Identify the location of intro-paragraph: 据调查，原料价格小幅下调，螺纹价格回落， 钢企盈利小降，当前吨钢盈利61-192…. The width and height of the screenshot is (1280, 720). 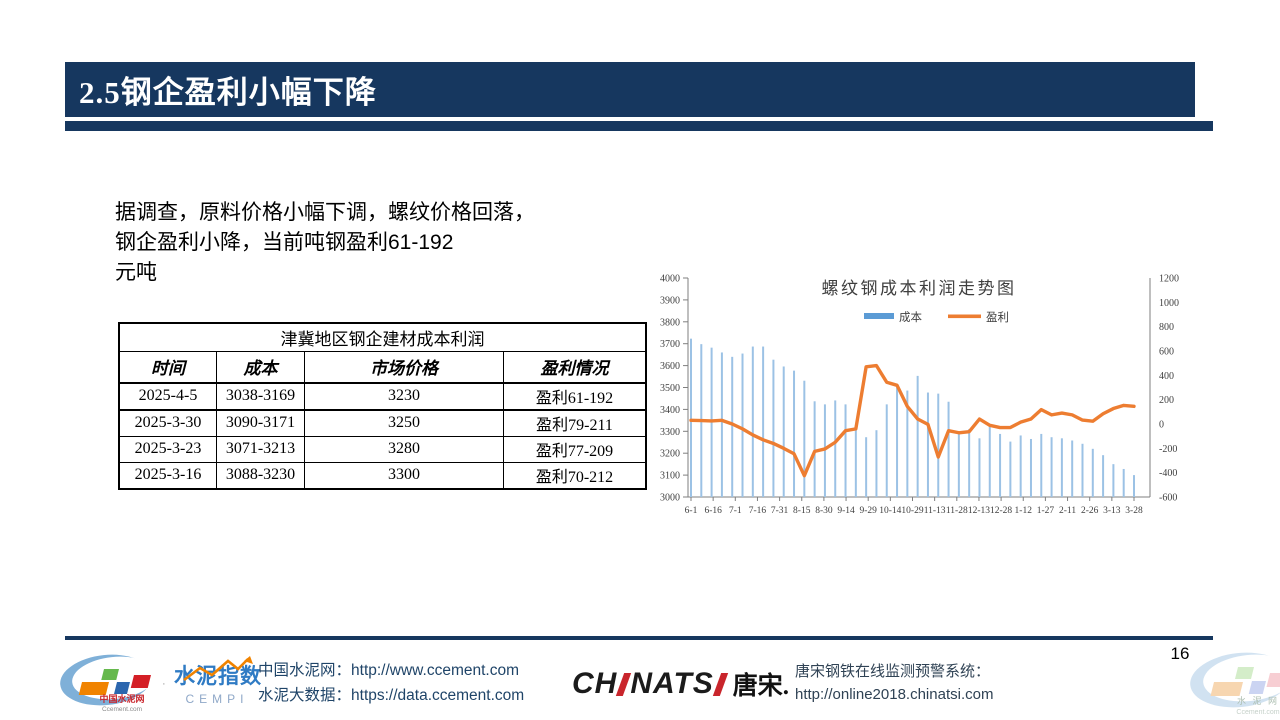
(325, 243).